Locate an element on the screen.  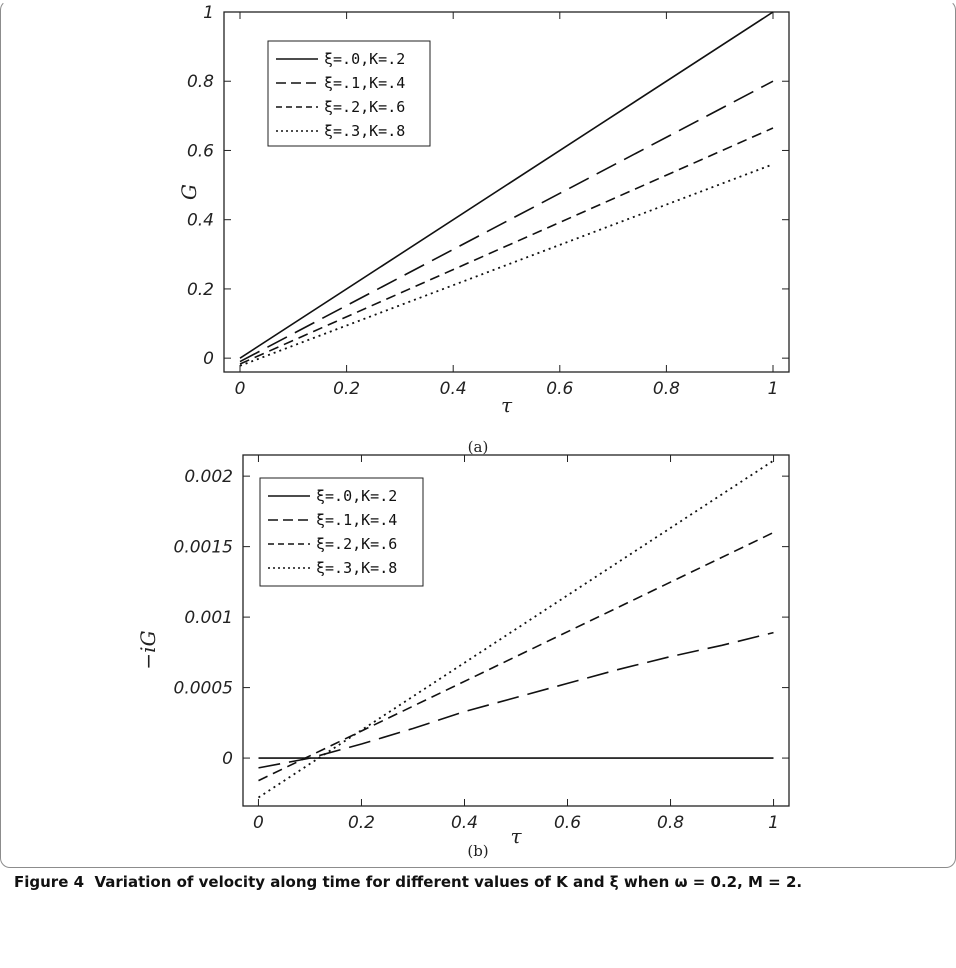
y-tick-label: 0.002 is located at coordinates (208, 477).